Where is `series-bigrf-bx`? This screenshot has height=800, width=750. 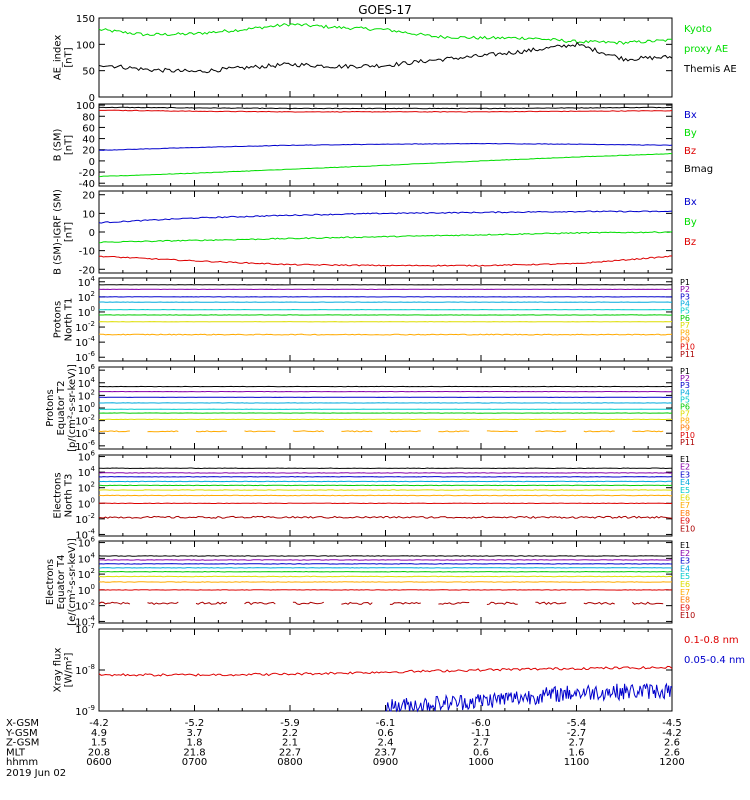 series-bigrf-bx is located at coordinates (385, 217).